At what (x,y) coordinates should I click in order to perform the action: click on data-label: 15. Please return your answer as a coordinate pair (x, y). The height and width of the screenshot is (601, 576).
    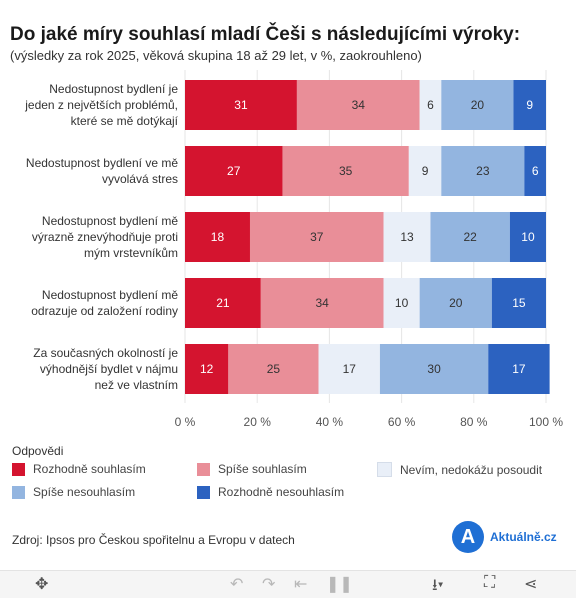
    Looking at the image, I should click on (519, 303).